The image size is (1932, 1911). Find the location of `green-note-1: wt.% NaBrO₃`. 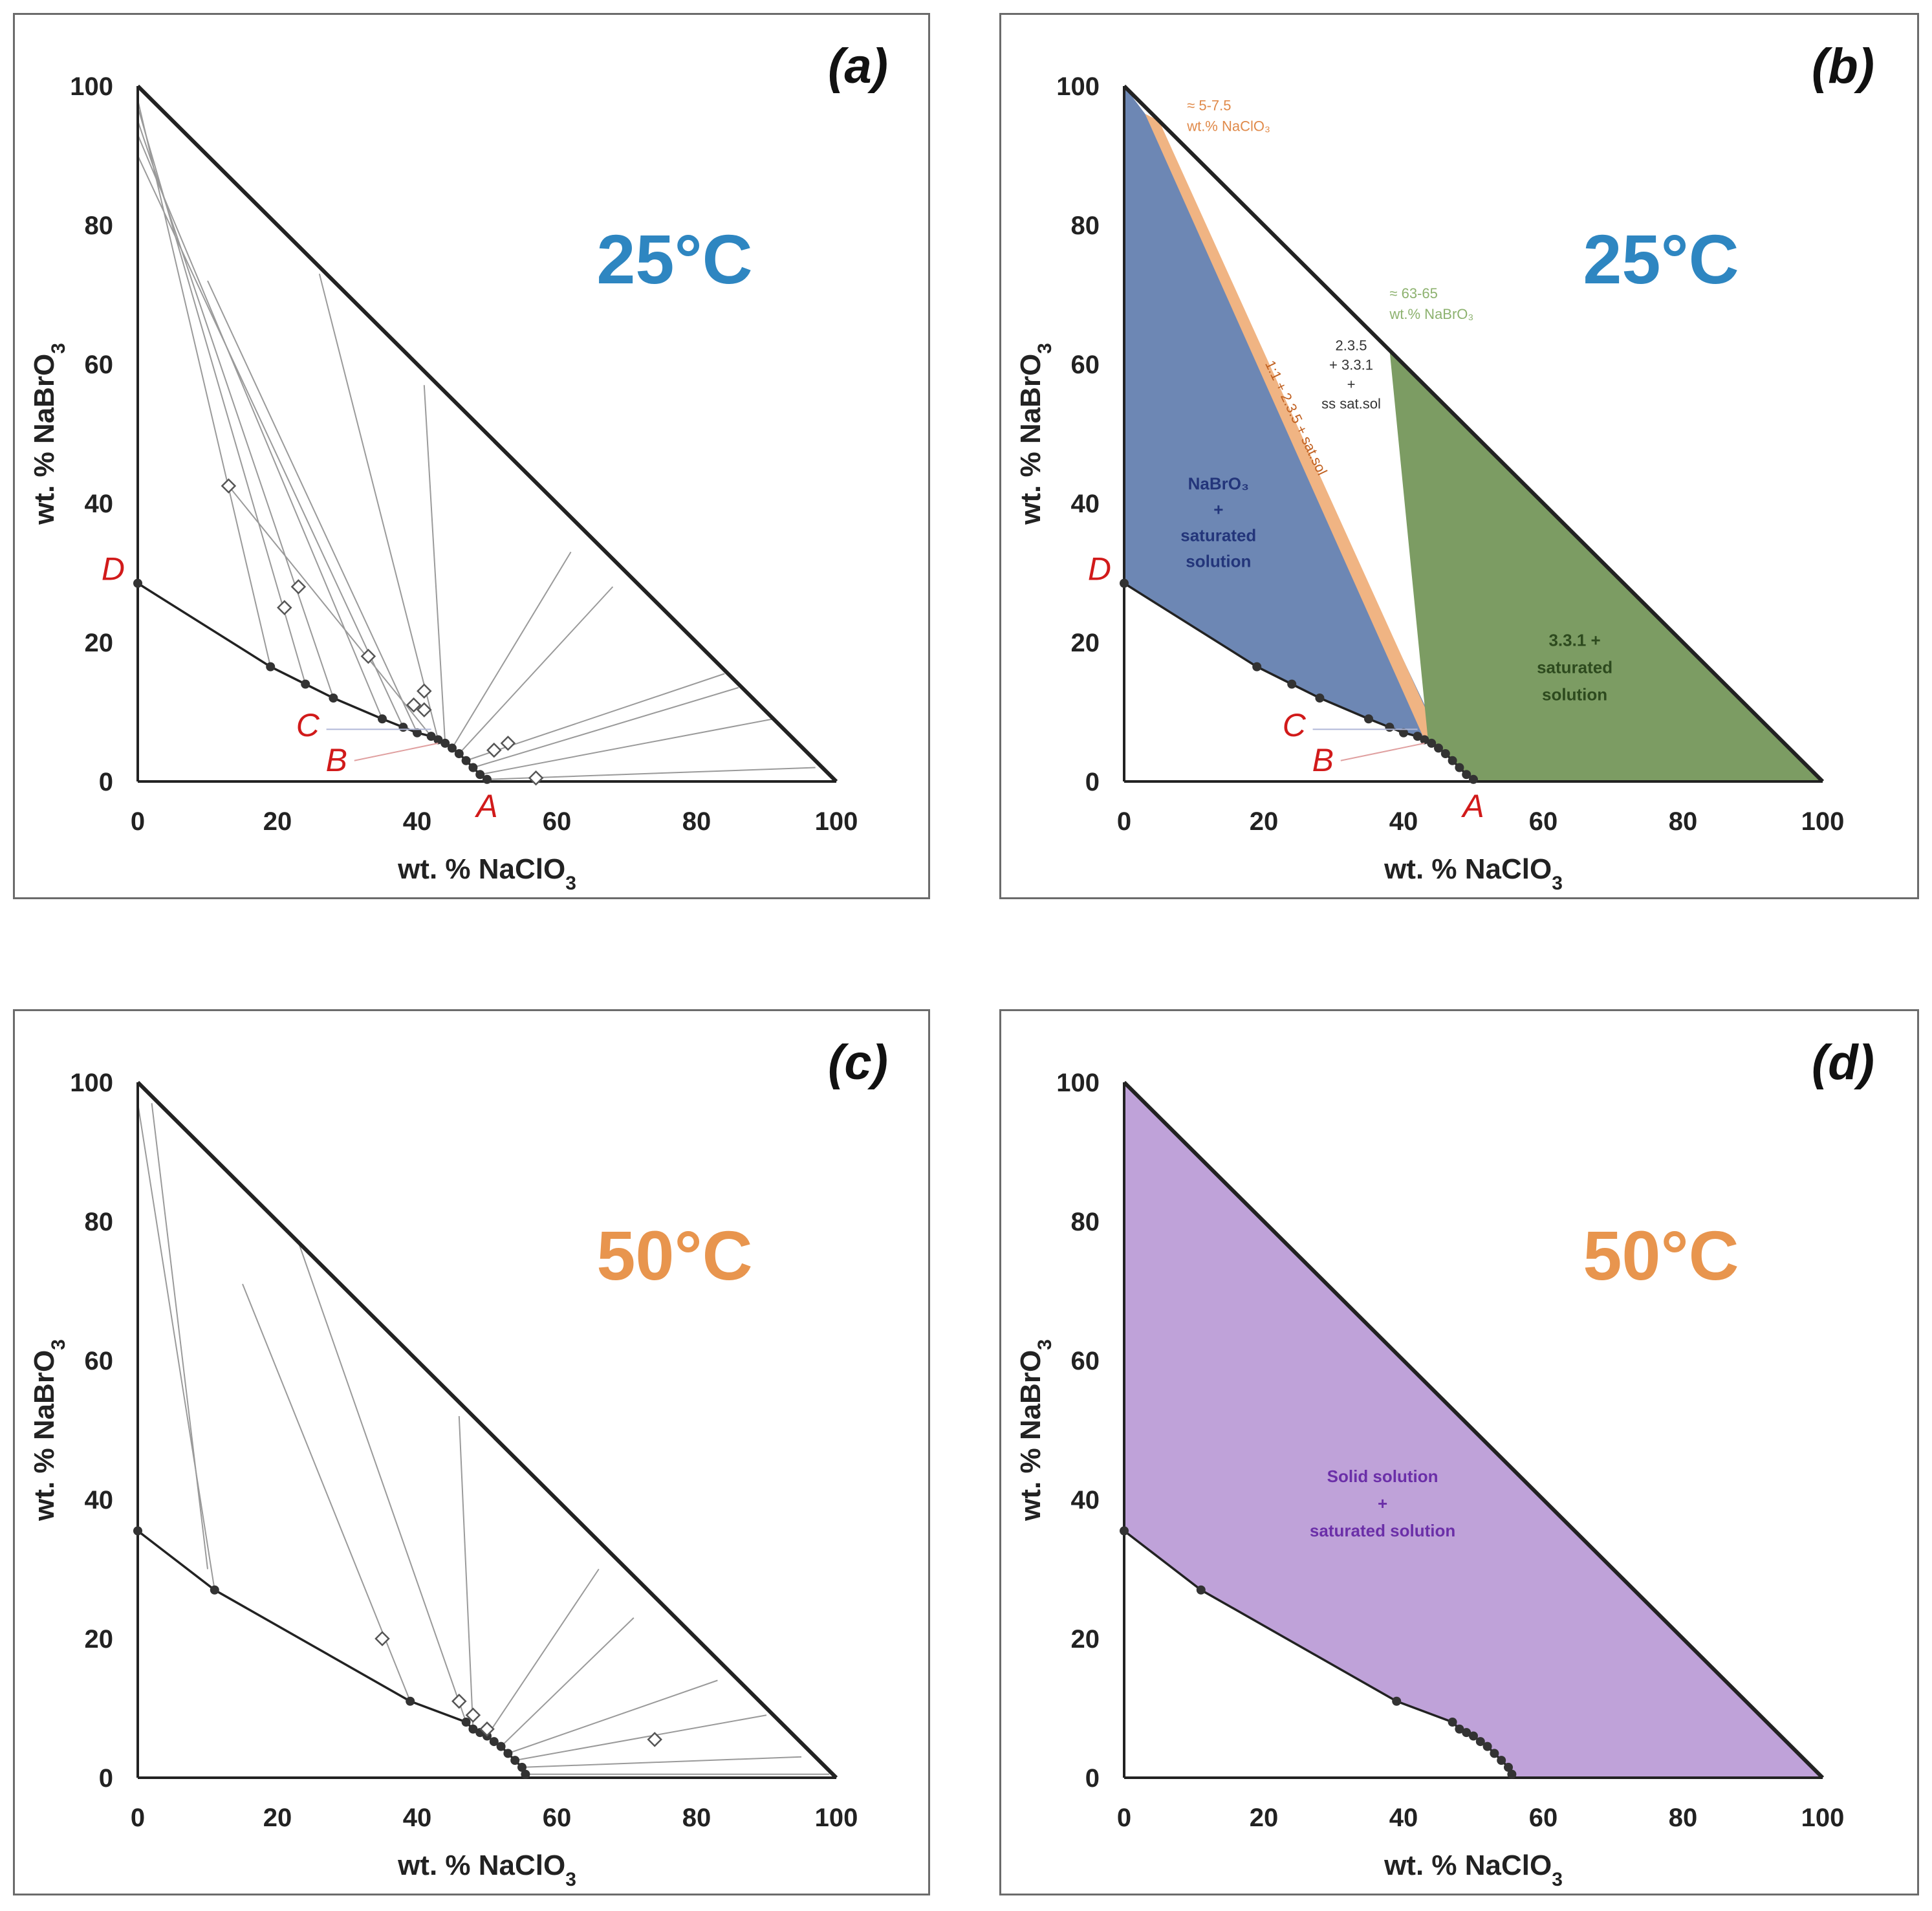

green-note-1: wt.% NaBrO₃ is located at coordinates (1431, 314).